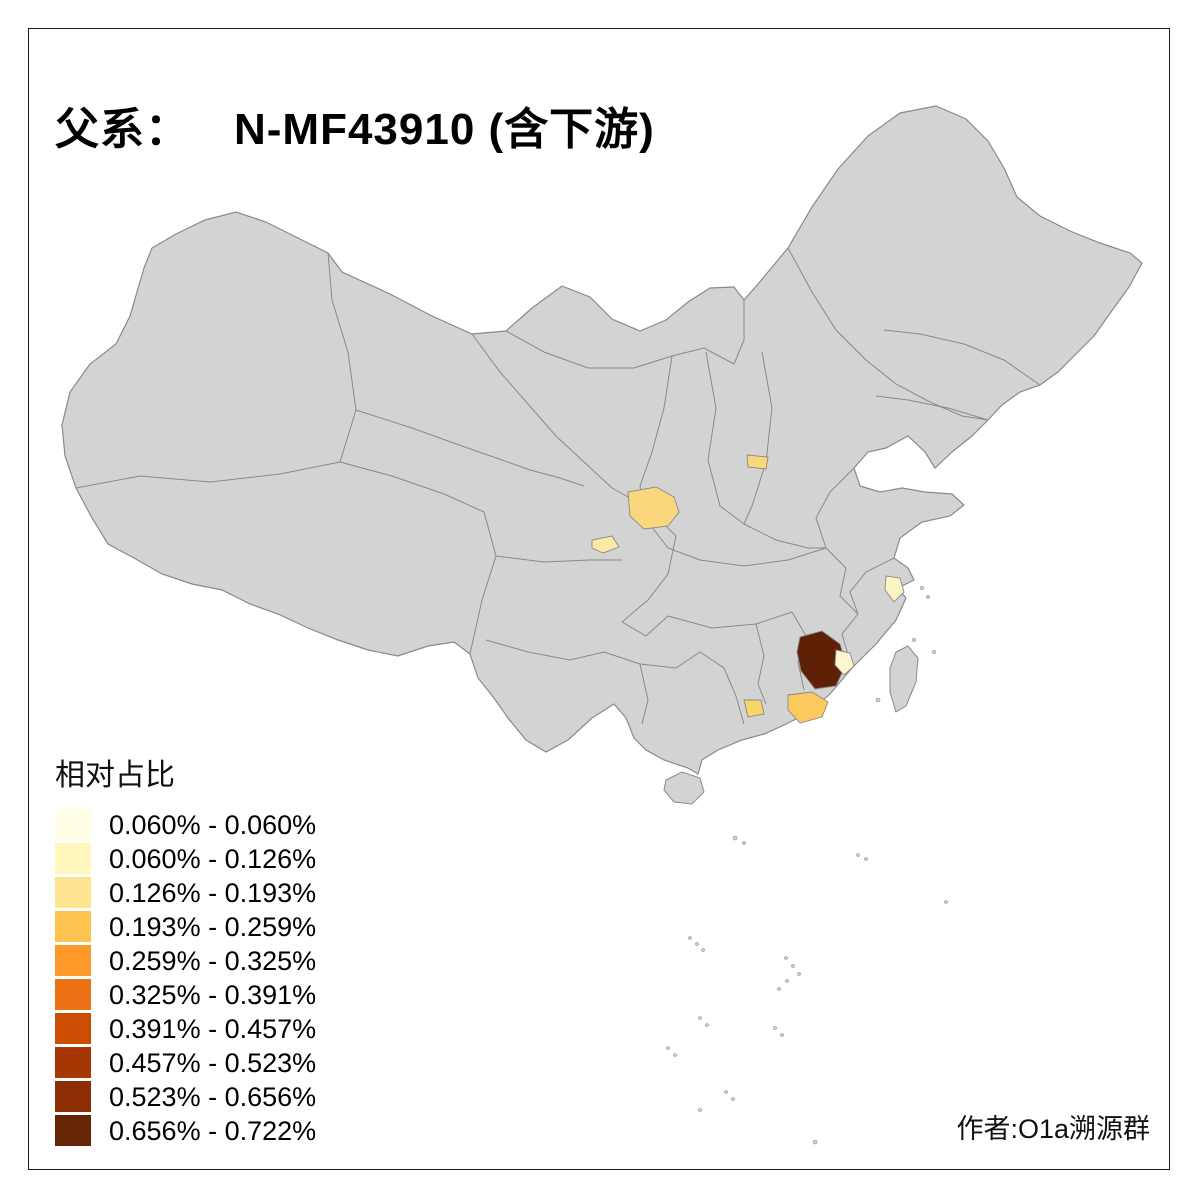 The image size is (1200, 1200). What do you see at coordinates (748, 589) in the screenshot?
I see `highlighted-regions` at bounding box center [748, 589].